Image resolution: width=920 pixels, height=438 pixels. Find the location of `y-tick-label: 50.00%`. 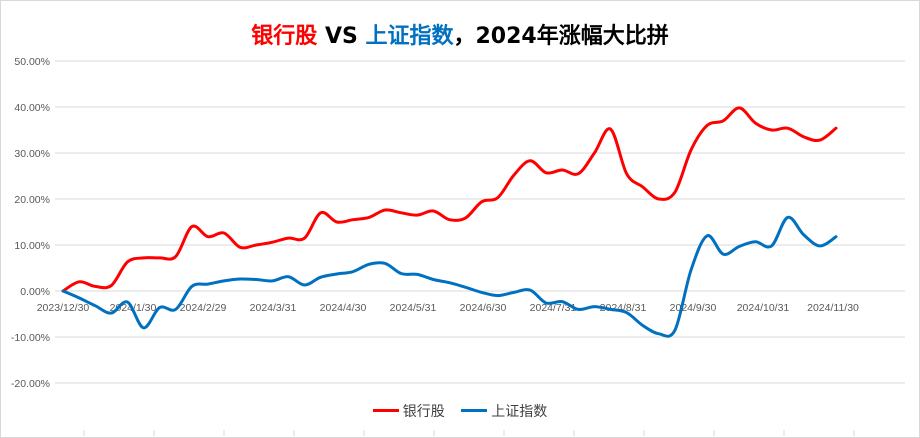

y-tick-label: 50.00% is located at coordinates (32, 62).